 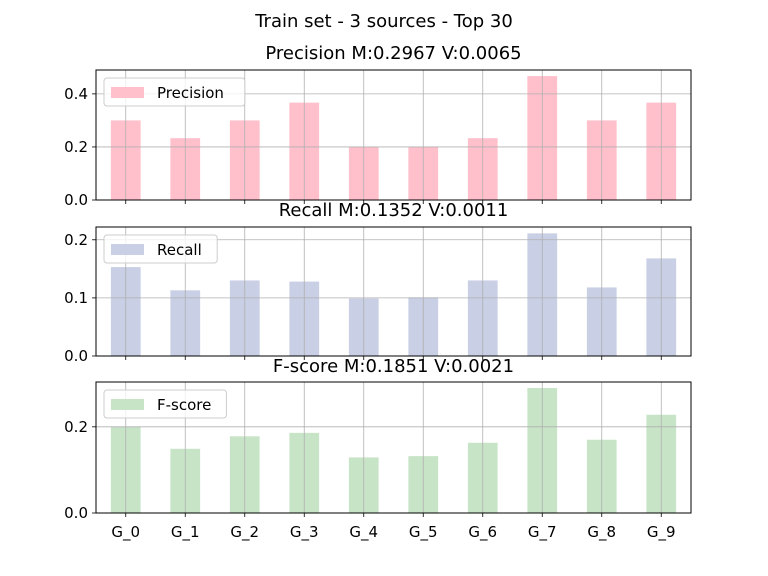 I want to click on legend: Precision, so click(x=174, y=92).